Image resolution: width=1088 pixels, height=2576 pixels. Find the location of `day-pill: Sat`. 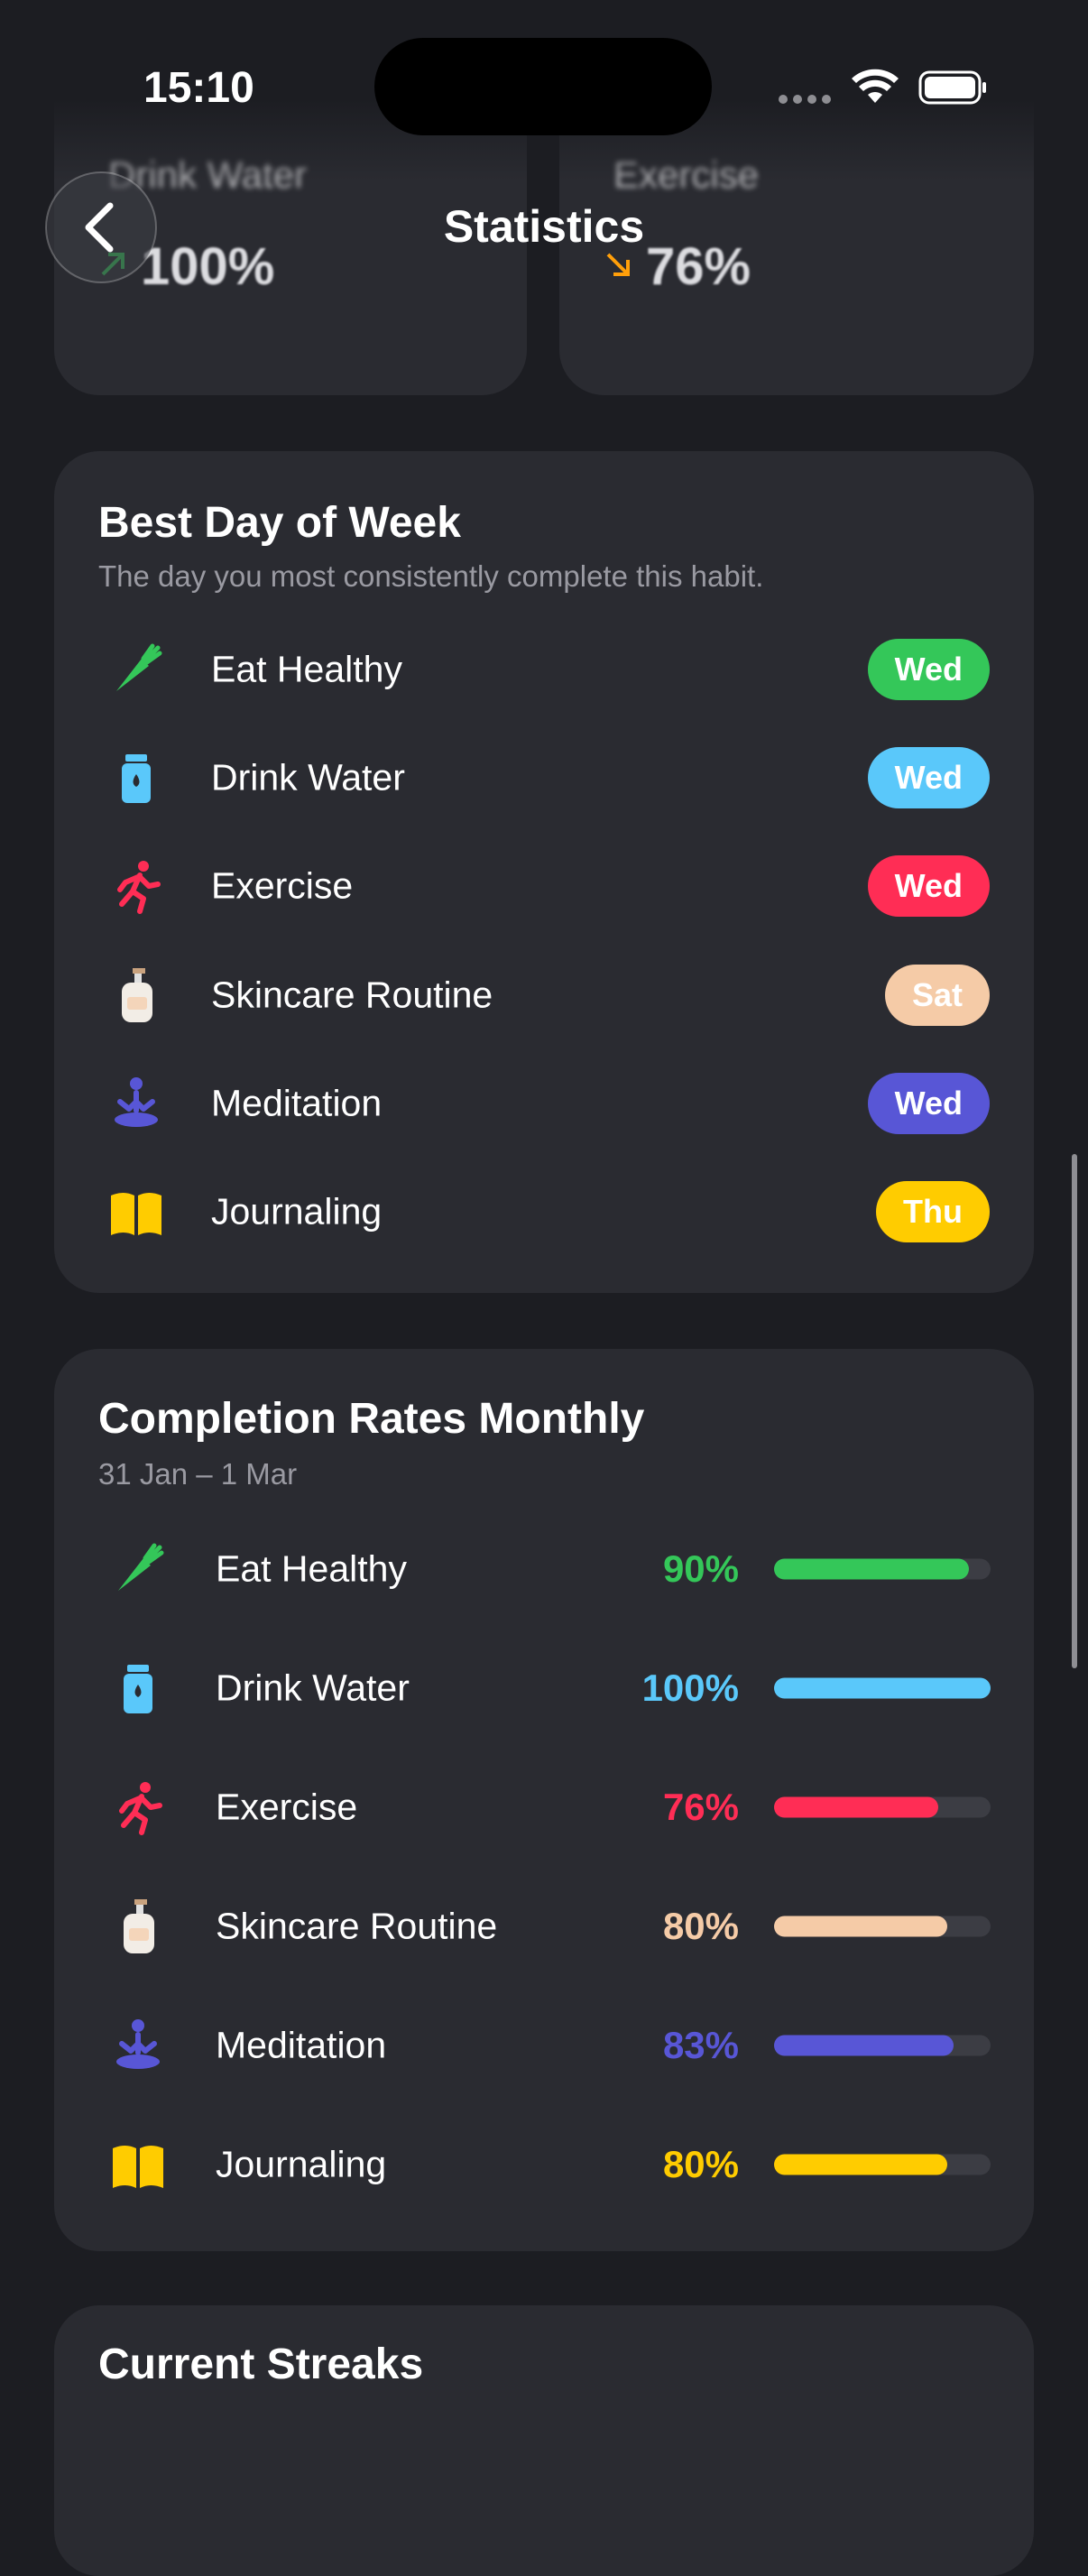

day-pill: Sat is located at coordinates (937, 995).